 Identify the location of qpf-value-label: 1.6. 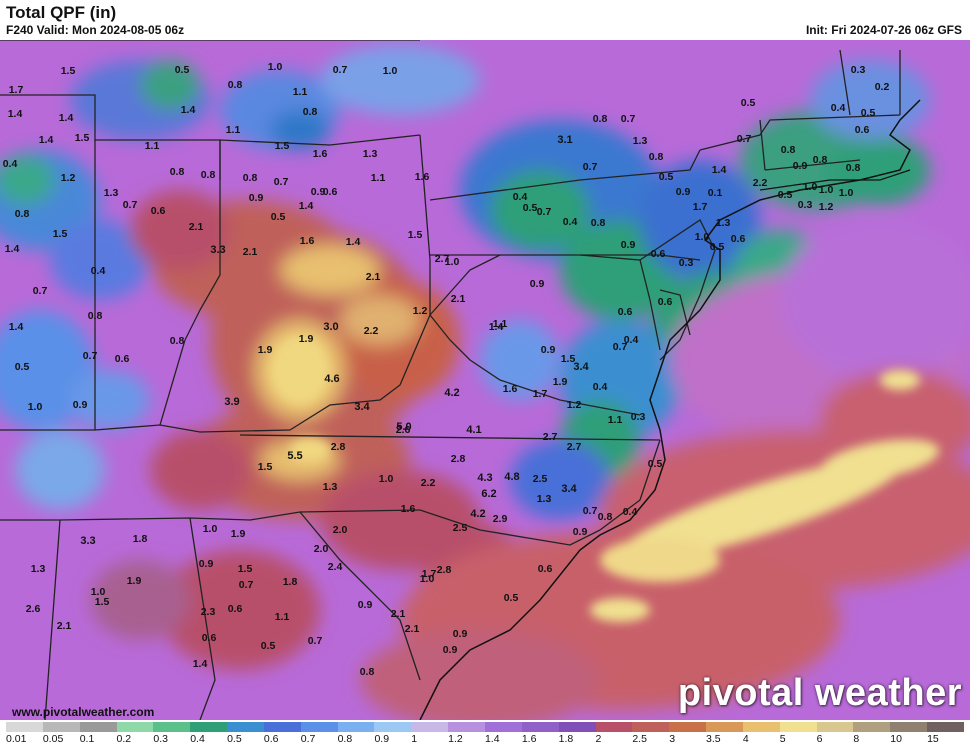
(408, 509).